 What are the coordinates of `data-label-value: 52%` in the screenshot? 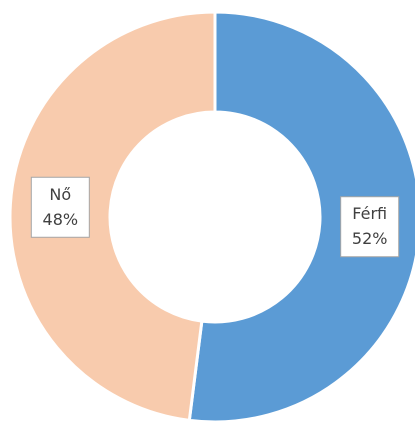 It's located at (370, 238).